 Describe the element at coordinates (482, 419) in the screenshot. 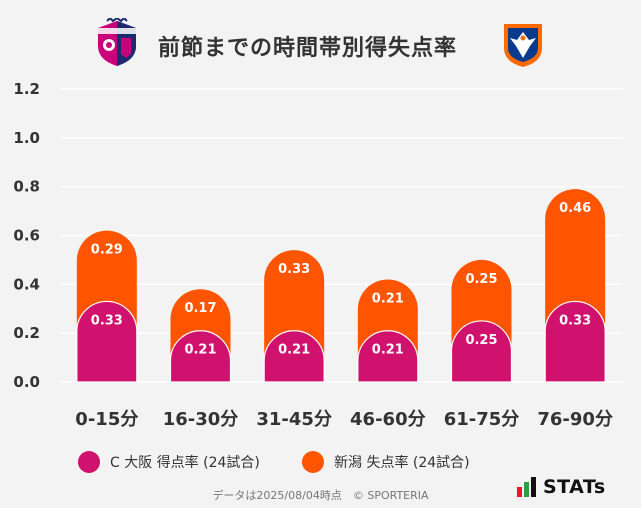

I see `x-tick-label: 61-75分` at that location.